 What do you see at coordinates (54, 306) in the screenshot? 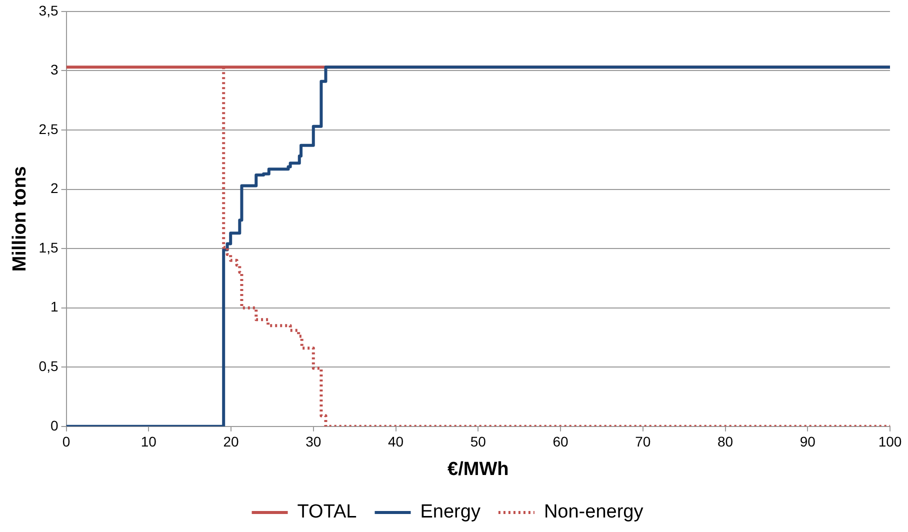
I see `y-tick-label: 1` at bounding box center [54, 306].